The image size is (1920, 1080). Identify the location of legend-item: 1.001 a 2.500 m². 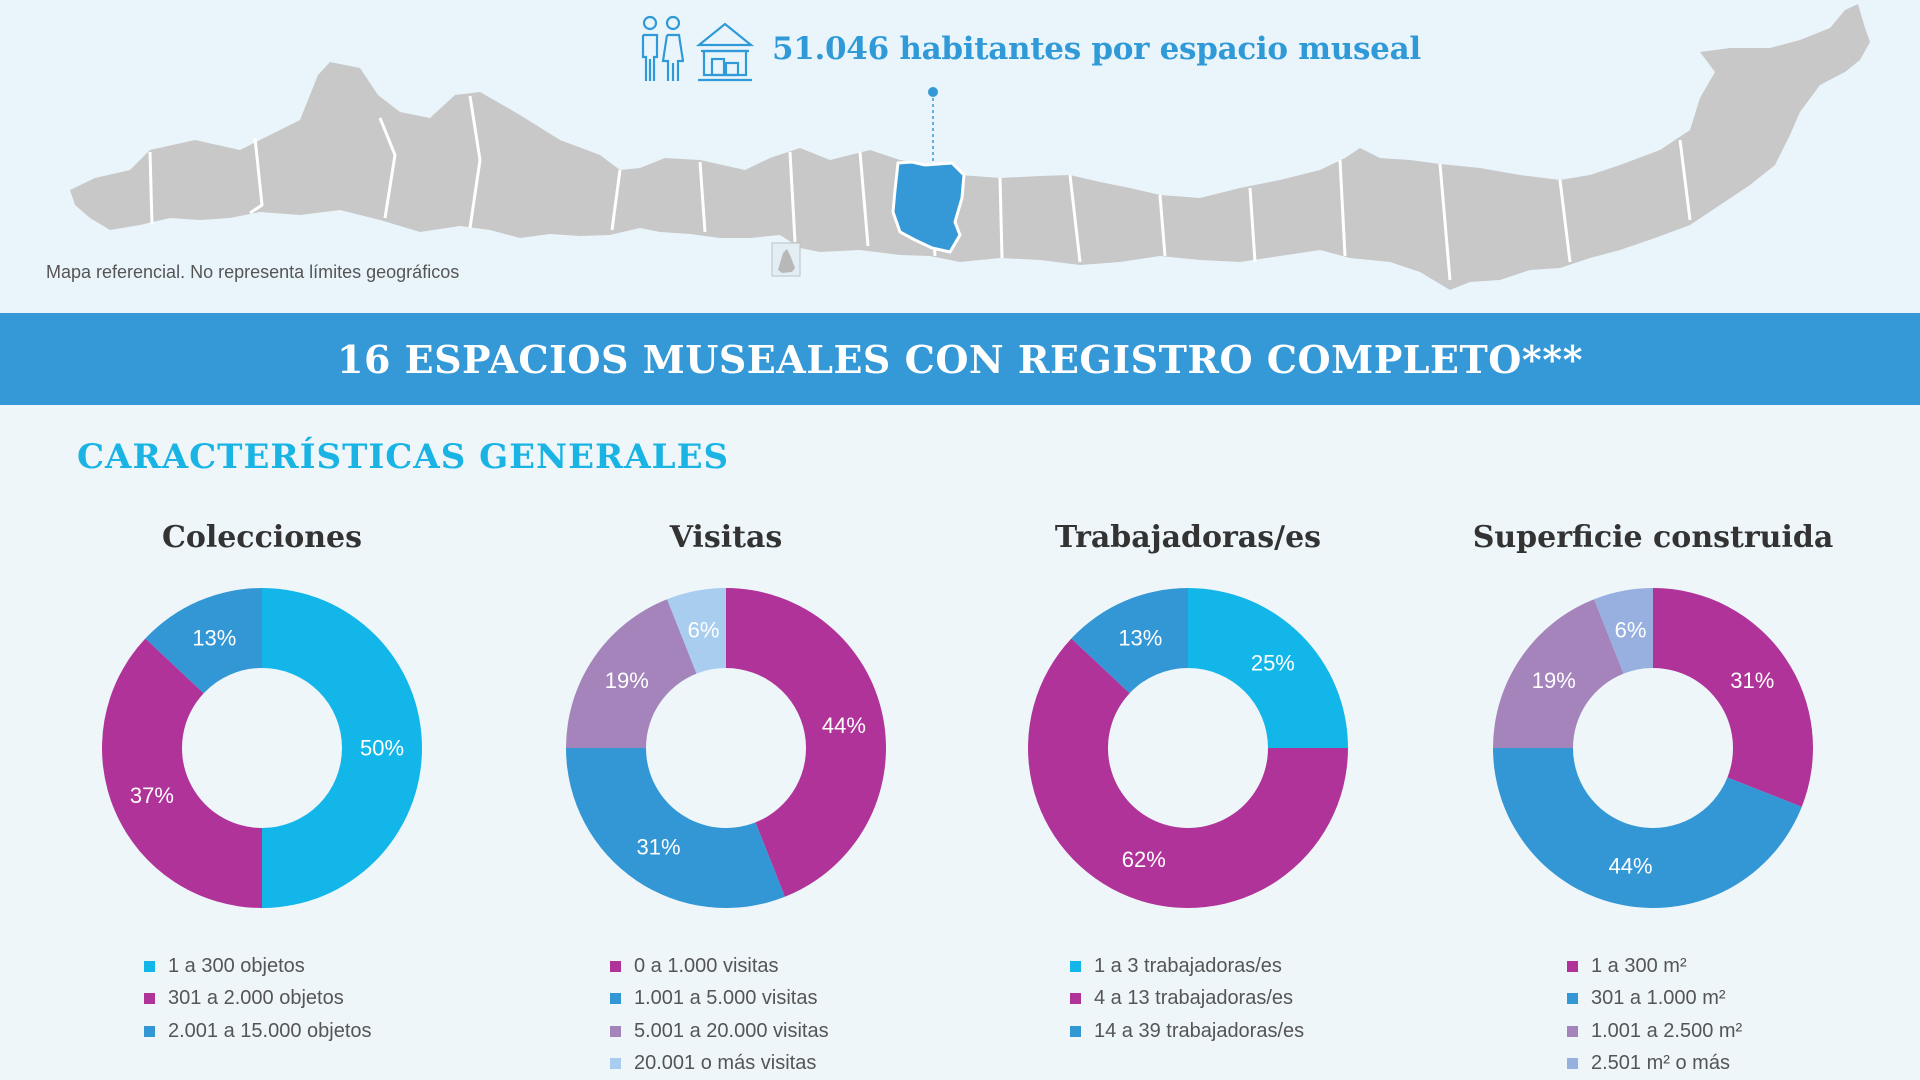
(1654, 1031).